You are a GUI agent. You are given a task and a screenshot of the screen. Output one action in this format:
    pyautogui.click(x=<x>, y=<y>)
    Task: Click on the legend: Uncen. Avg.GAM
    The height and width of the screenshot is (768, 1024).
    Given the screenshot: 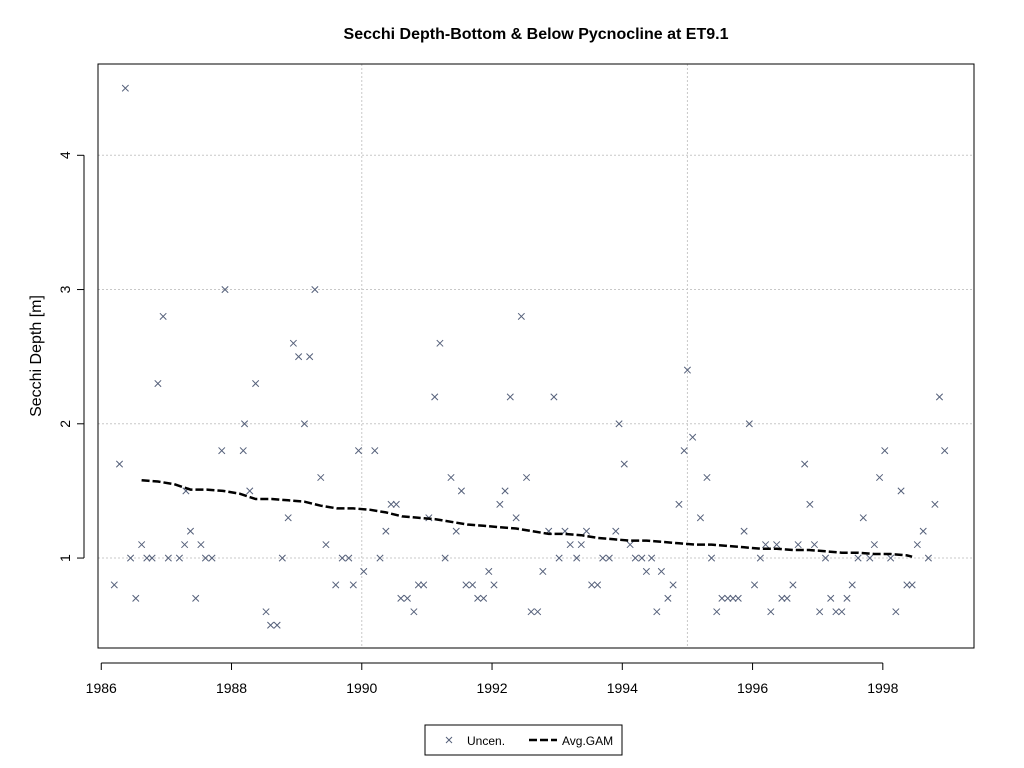 What is the action you would take?
    pyautogui.click(x=523, y=740)
    